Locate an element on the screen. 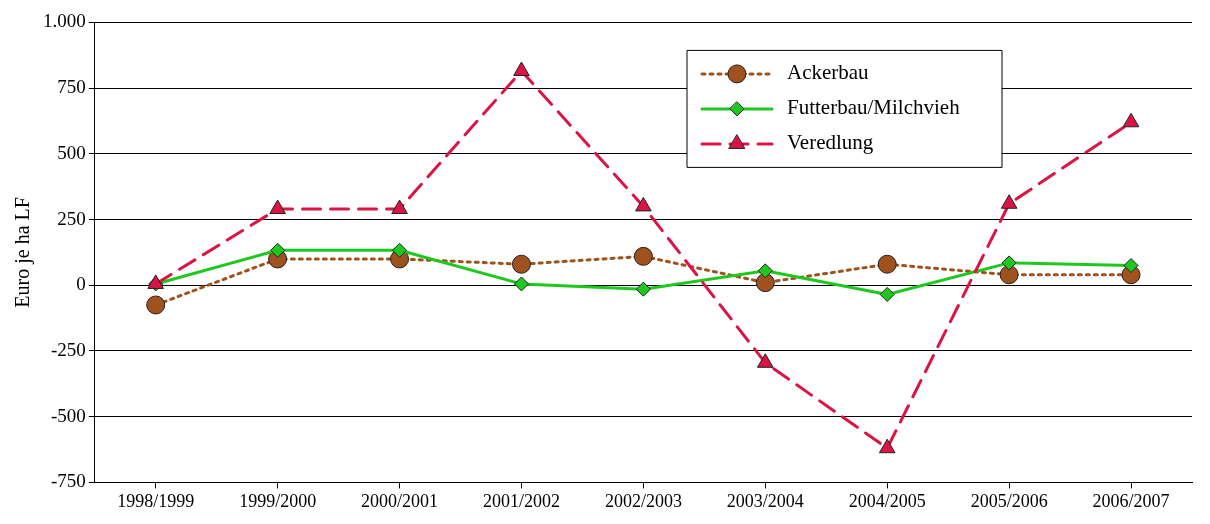  x-tick-label: 2006/2007 is located at coordinates (1131, 500).